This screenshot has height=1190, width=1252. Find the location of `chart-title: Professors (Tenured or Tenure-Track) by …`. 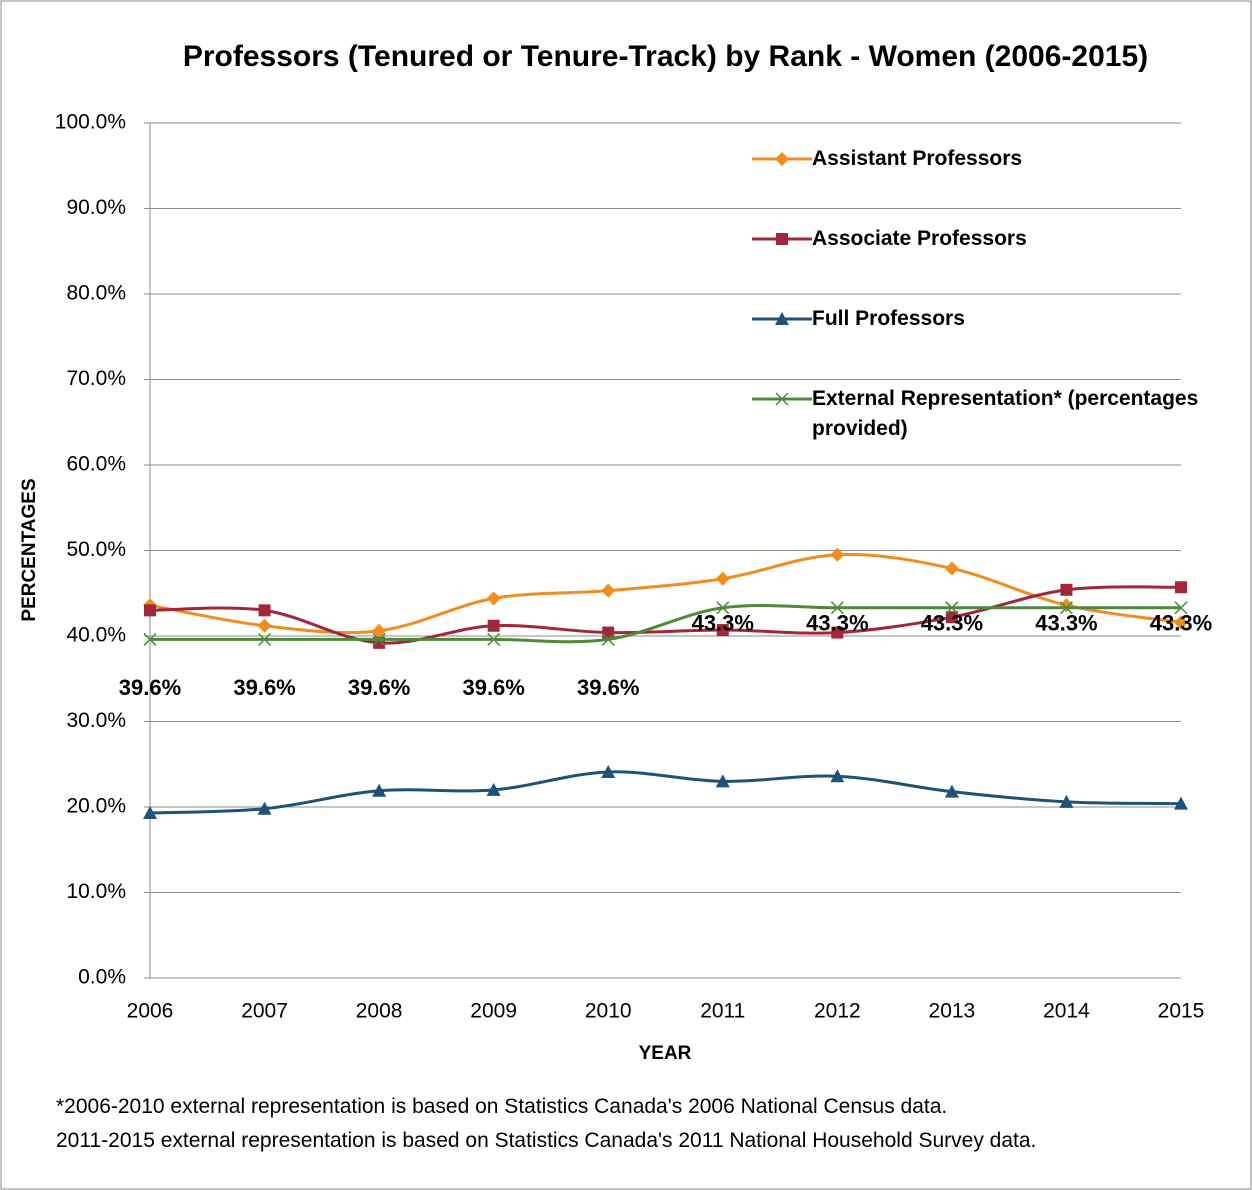

chart-title: Professors (Tenured or Tenure-Track) by … is located at coordinates (665, 56).